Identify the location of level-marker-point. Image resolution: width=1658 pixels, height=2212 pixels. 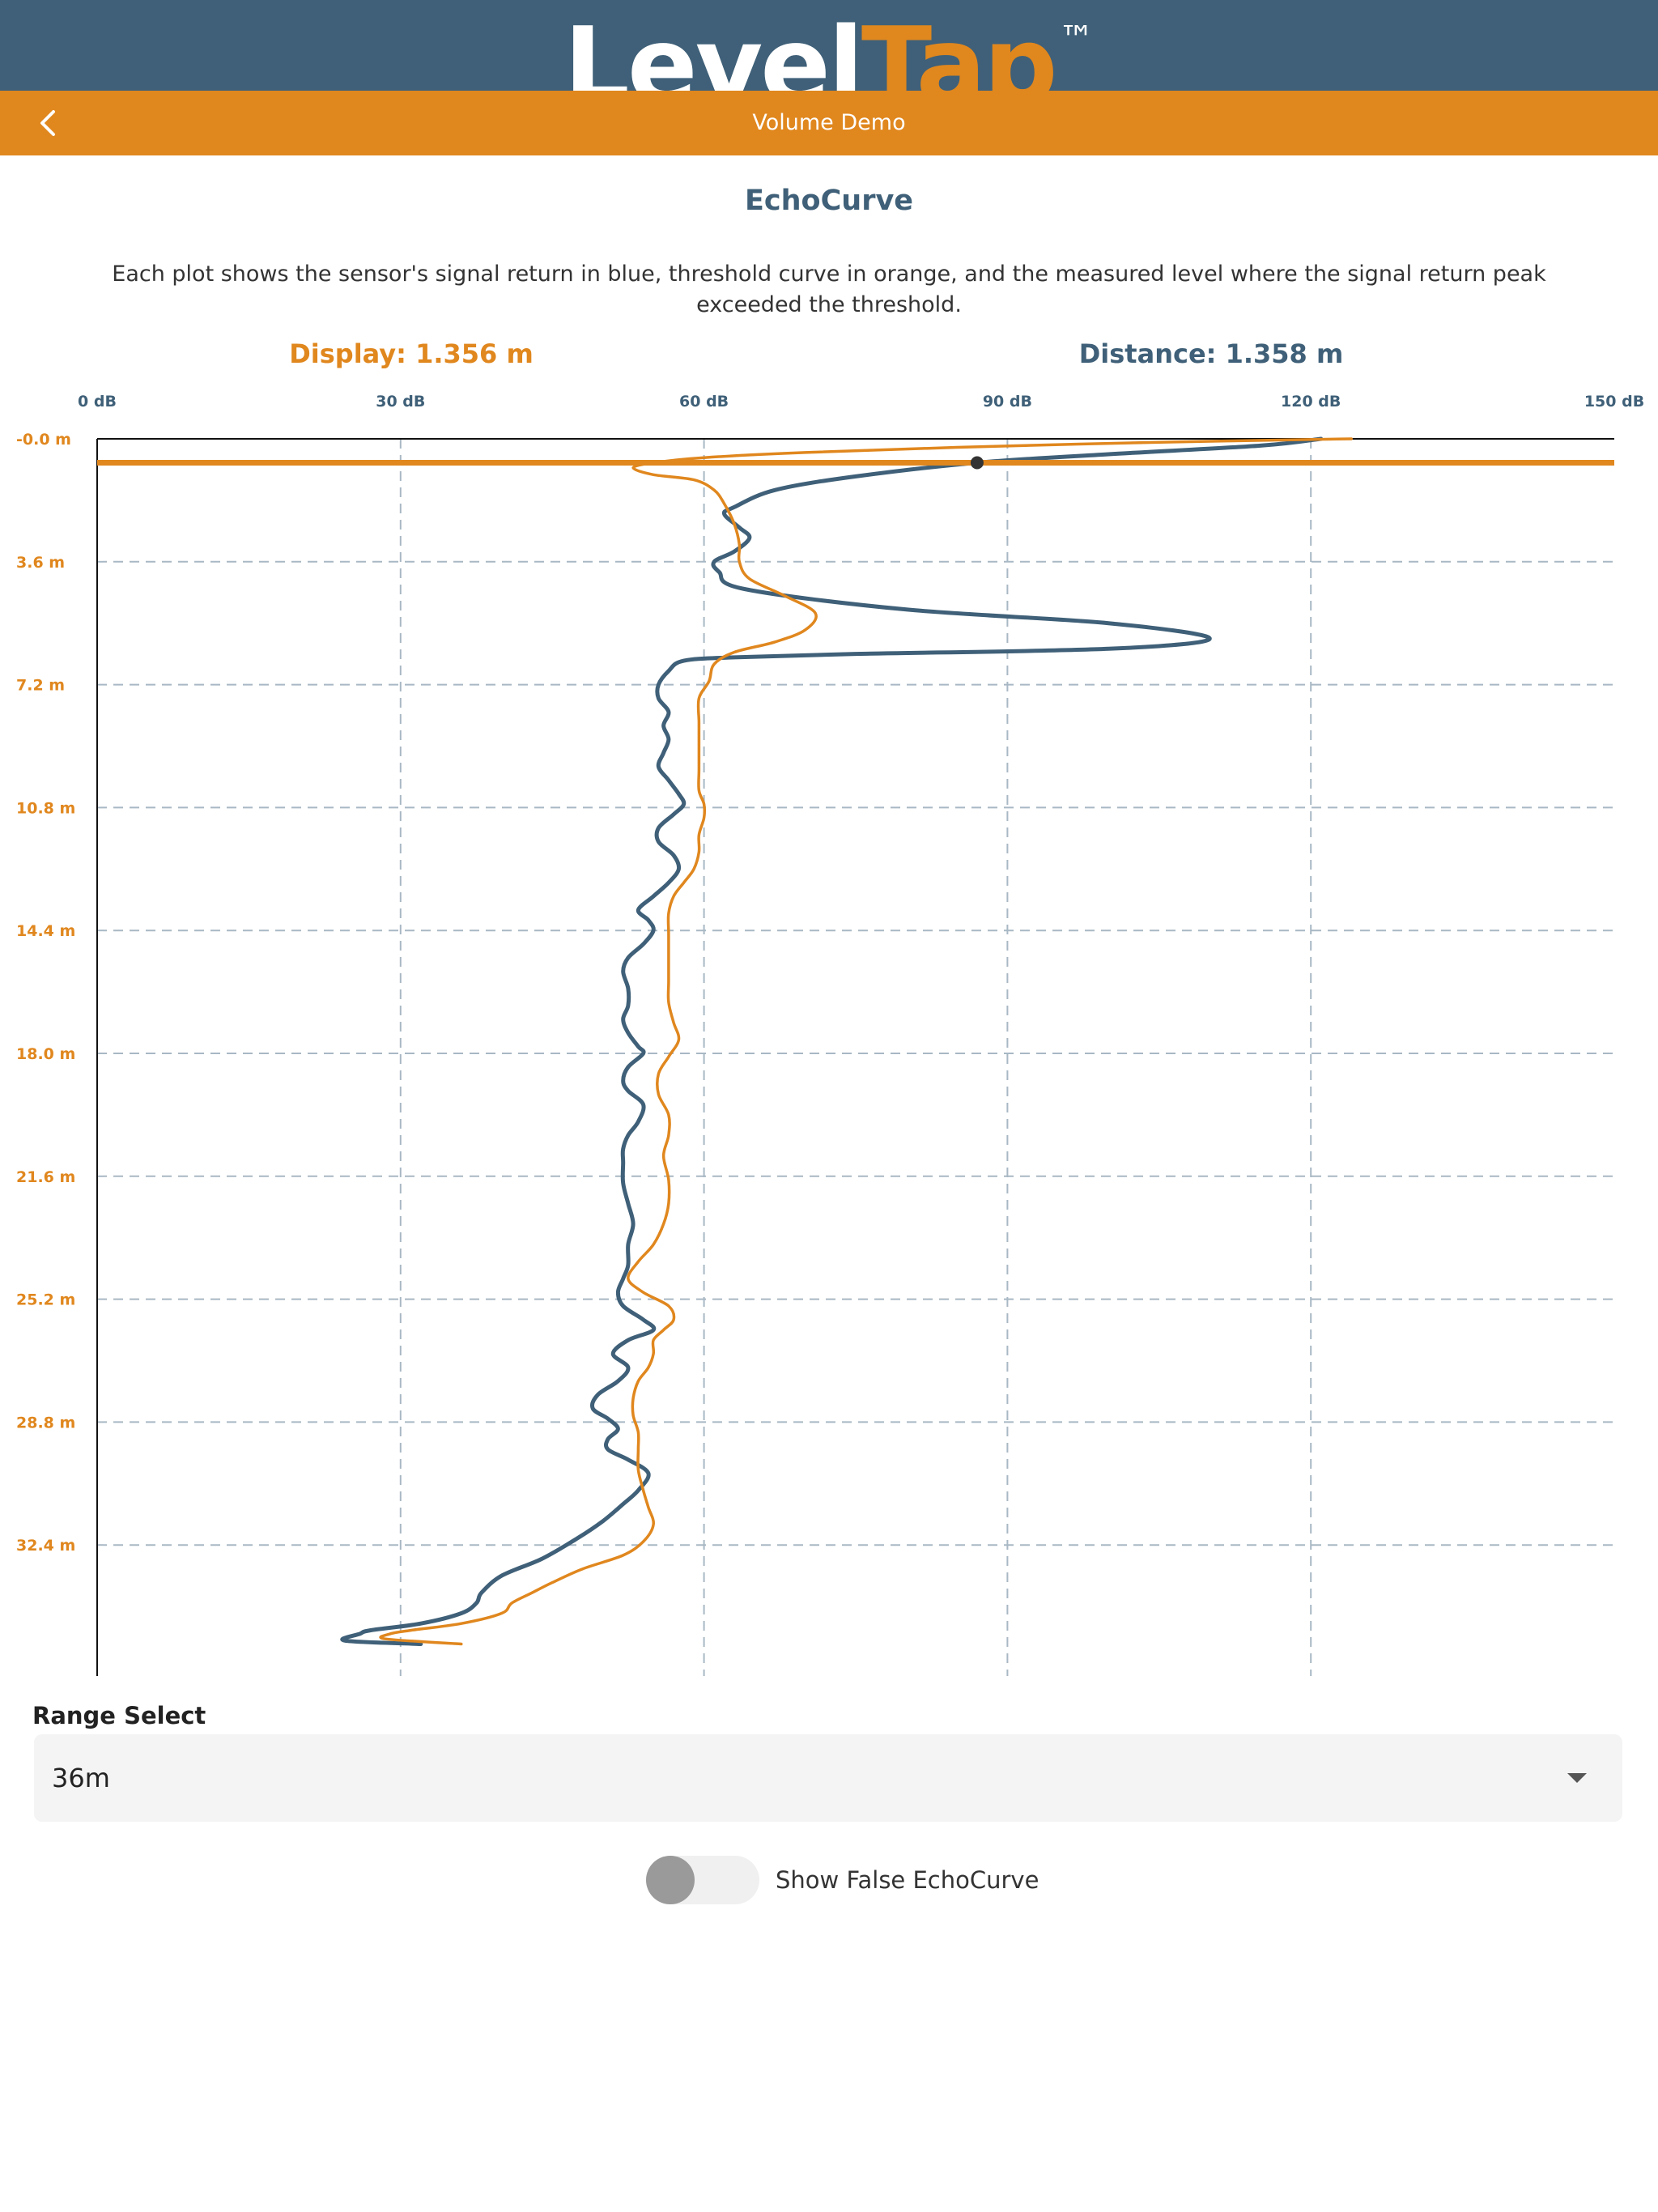
(977, 463).